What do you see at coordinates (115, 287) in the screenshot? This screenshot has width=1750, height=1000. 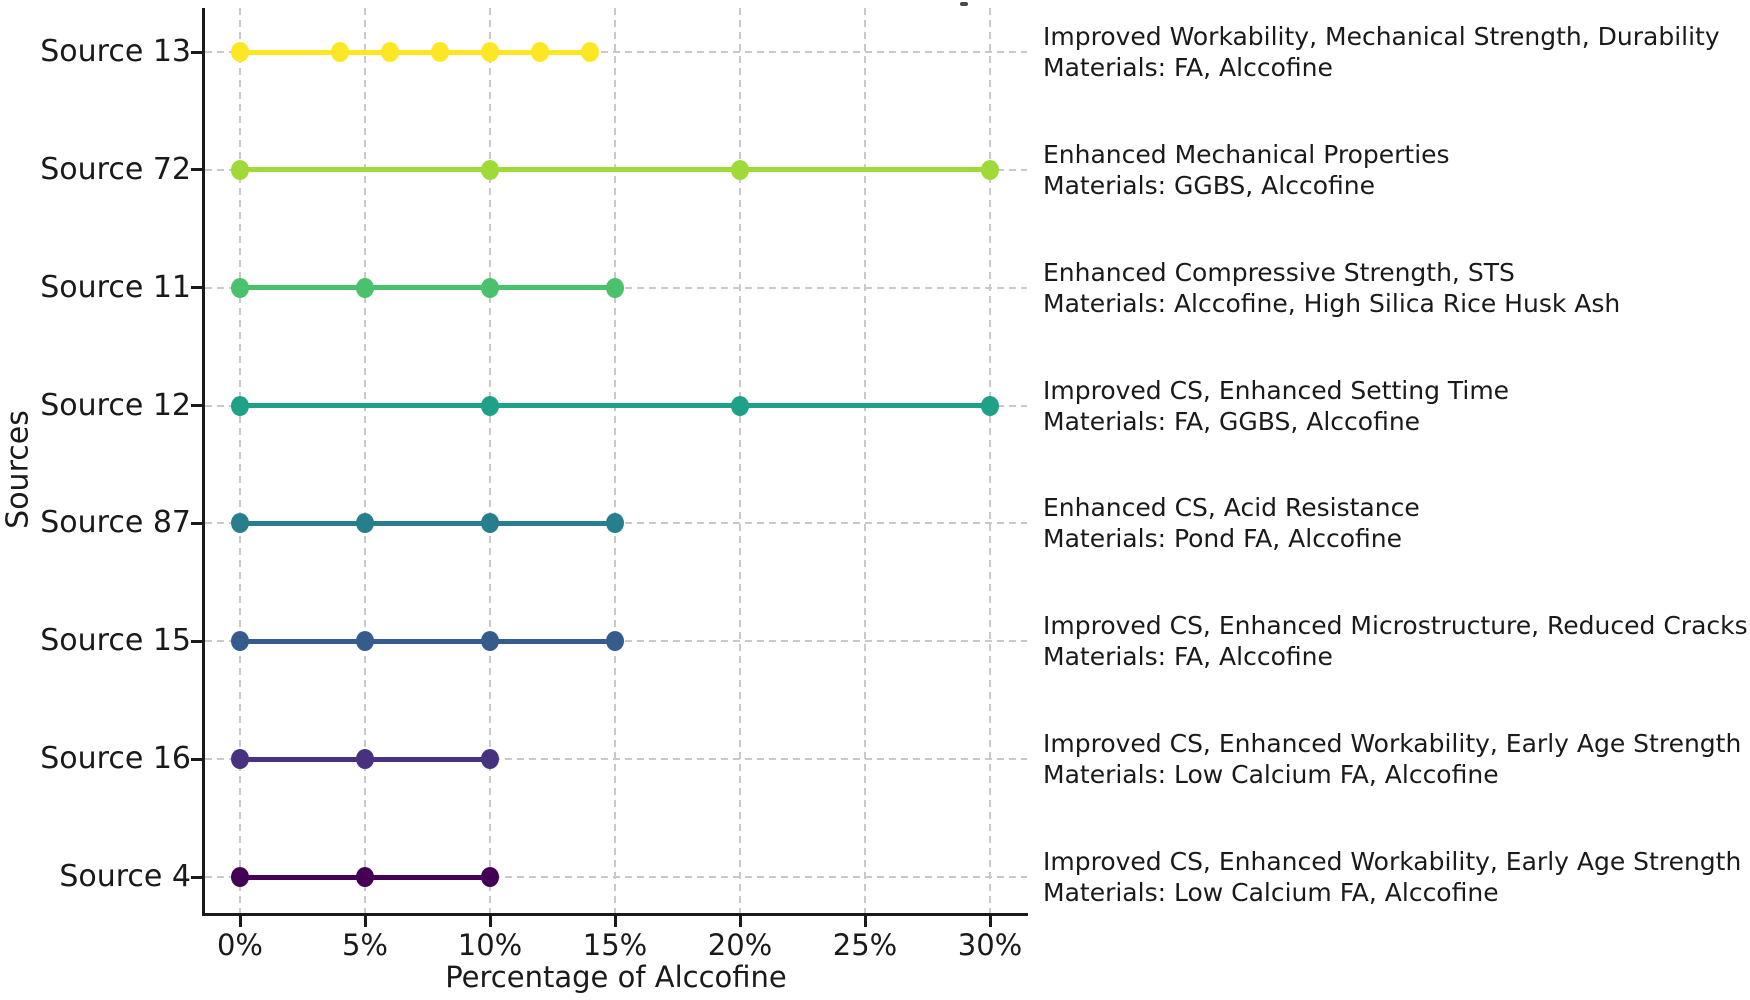 I see `y-tick-label: Source 11` at bounding box center [115, 287].